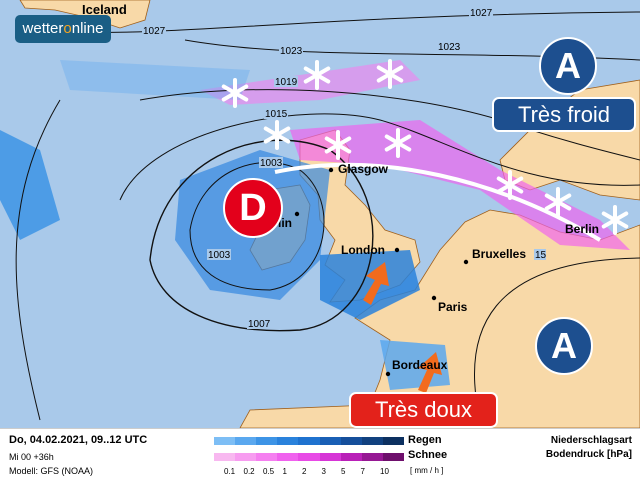 The image size is (640, 478). Describe the element at coordinates (31, 457) in the screenshot. I see `model-run: Mi 00 +36h` at that location.